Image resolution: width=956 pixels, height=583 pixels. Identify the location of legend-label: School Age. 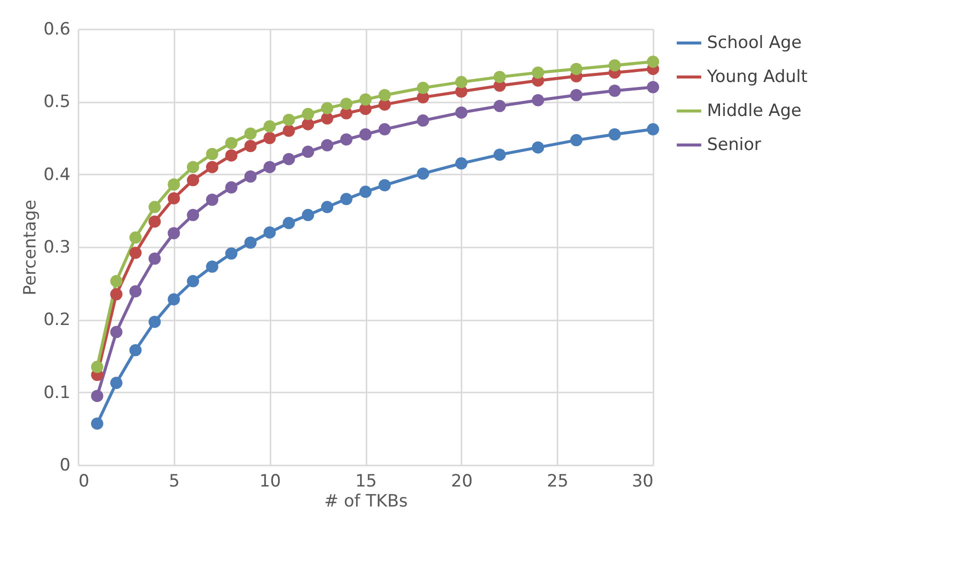
(754, 43).